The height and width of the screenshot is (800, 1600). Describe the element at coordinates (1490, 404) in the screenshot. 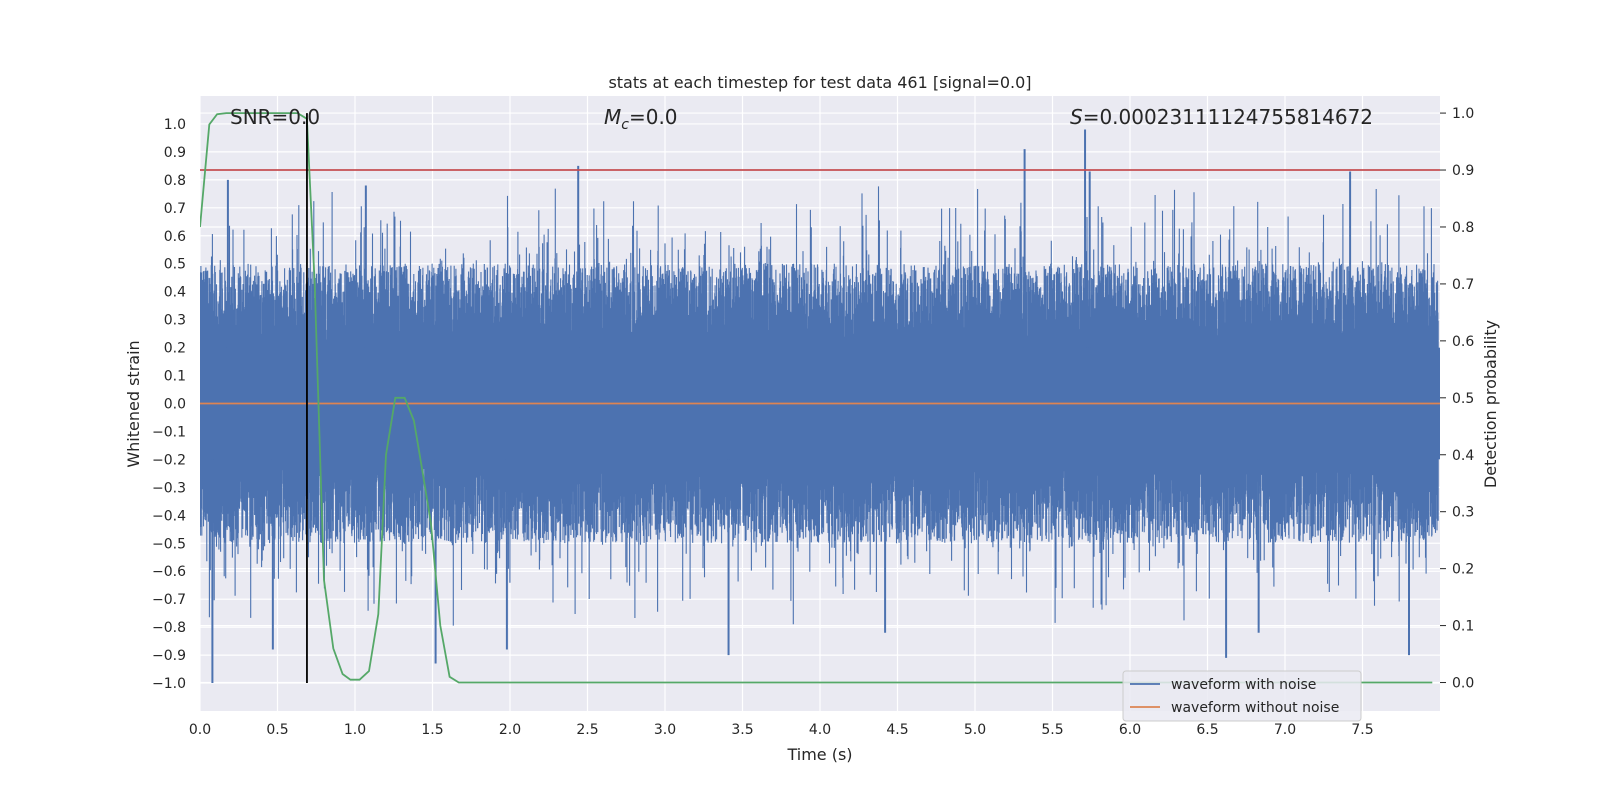

I see `y2-axis-label: Detection probability` at that location.